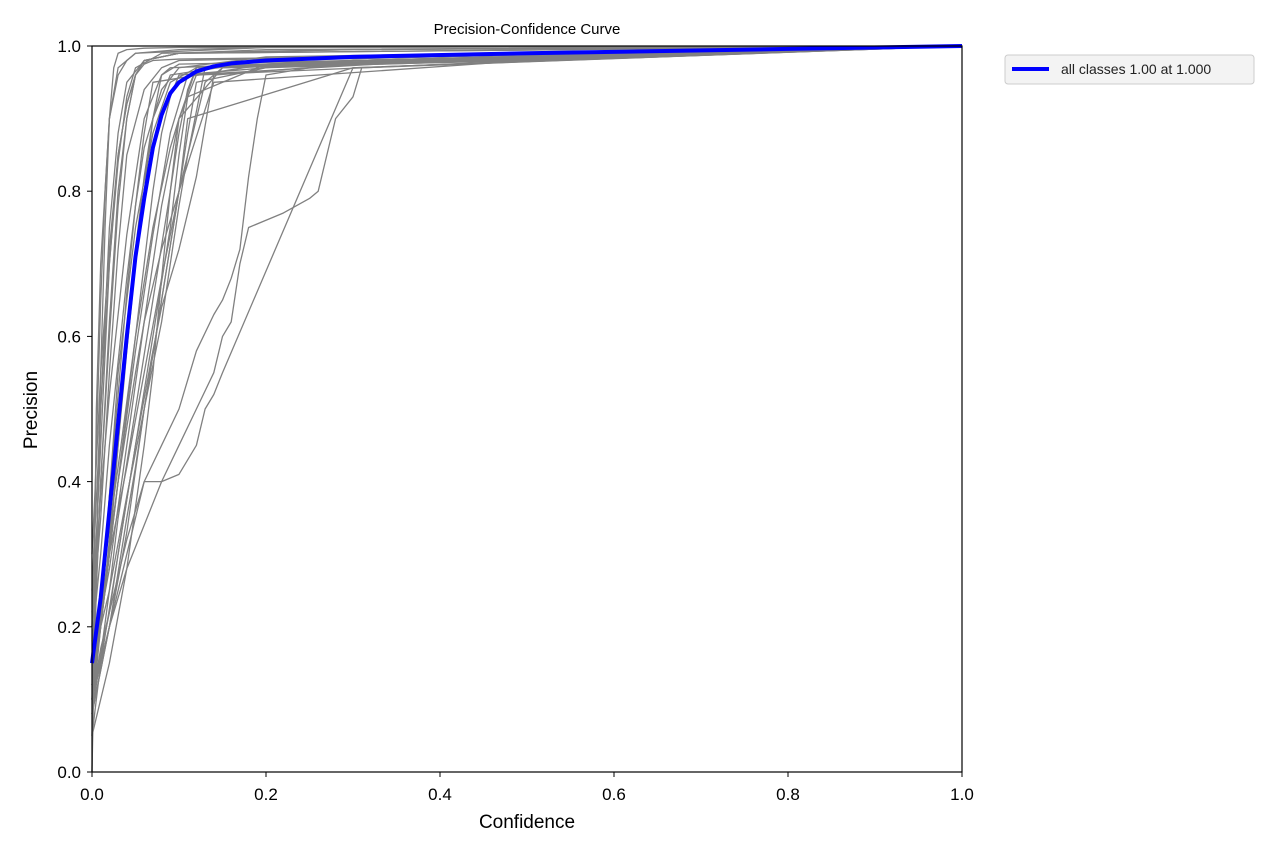 Image resolution: width=1280 pixels, height=853 pixels. Describe the element at coordinates (69, 482) in the screenshot. I see `y-tick-label: 0.4` at that location.